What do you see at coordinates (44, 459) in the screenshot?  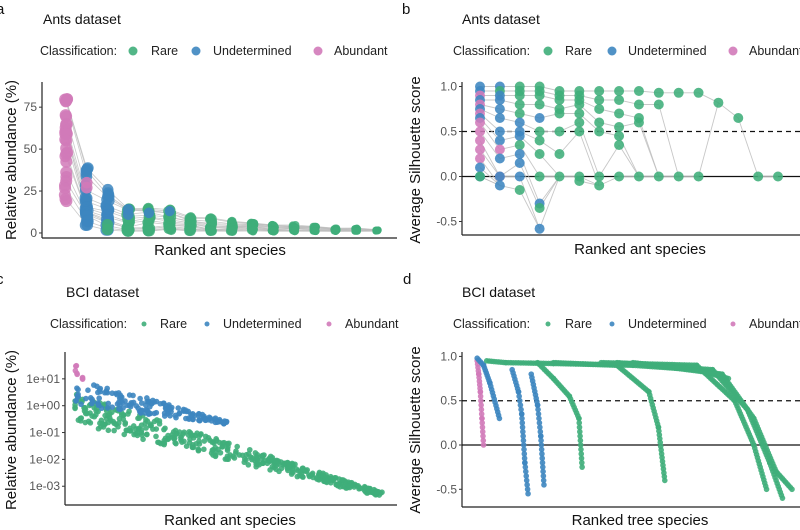 I see `y-tick-label: 1e-02` at bounding box center [44, 459].